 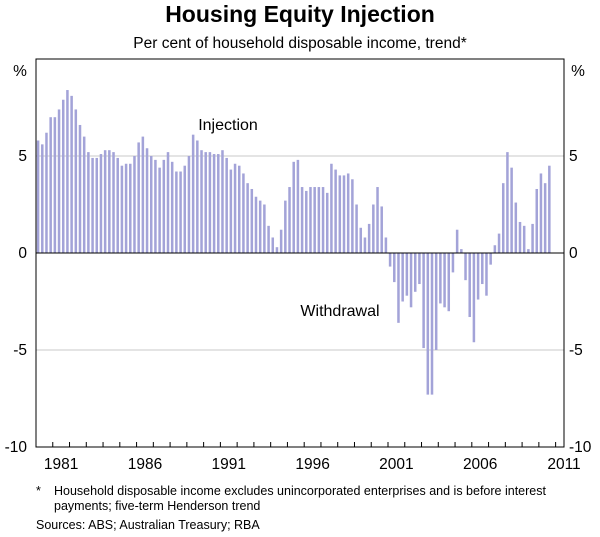 What do you see at coordinates (578, 71) in the screenshot?
I see `y-unit-right: %` at bounding box center [578, 71].